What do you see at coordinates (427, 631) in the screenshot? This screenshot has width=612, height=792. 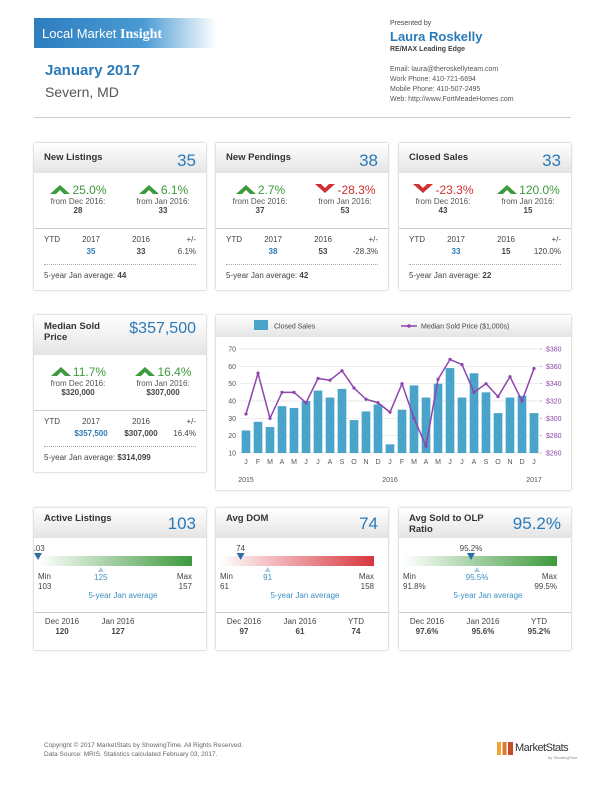 I see `history-value: 97.6%` at bounding box center [427, 631].